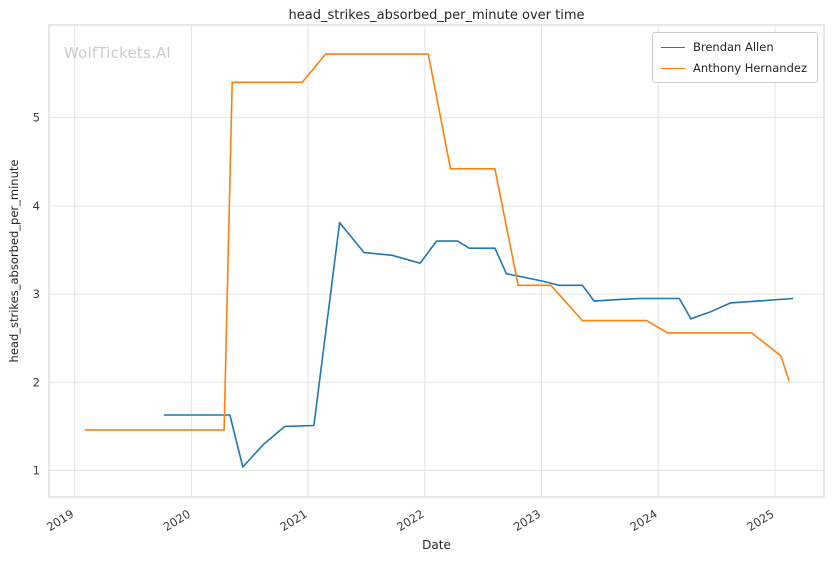  Describe the element at coordinates (36, 118) in the screenshot. I see `y-tick-label: 5` at that location.